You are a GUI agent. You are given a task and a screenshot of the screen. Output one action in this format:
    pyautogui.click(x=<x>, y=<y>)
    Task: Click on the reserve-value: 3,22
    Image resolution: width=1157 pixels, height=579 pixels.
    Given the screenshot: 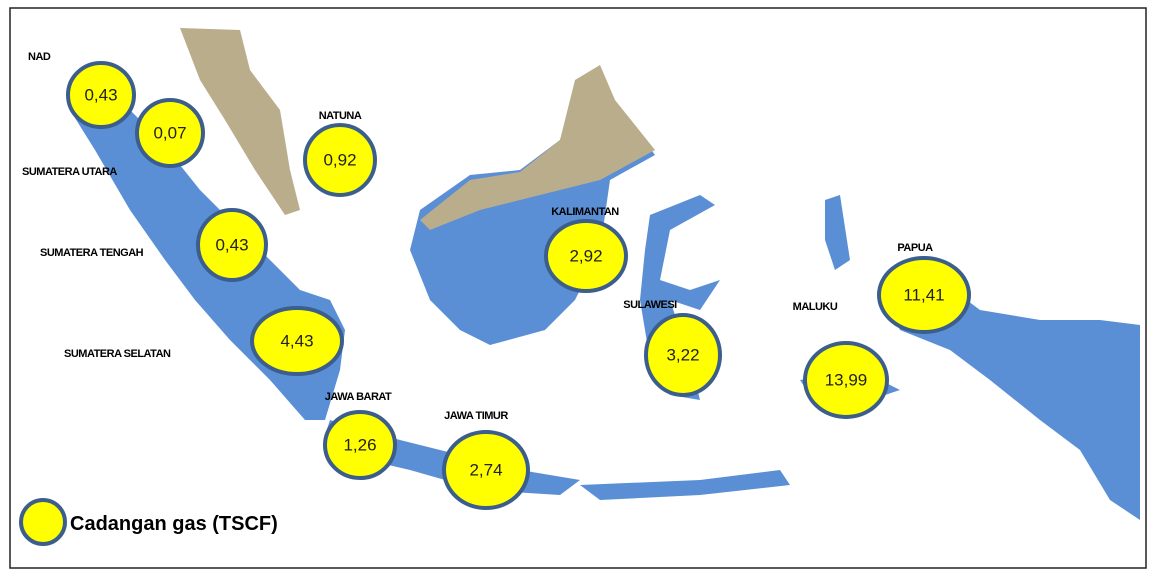 What is the action you would take?
    pyautogui.click(x=682, y=354)
    